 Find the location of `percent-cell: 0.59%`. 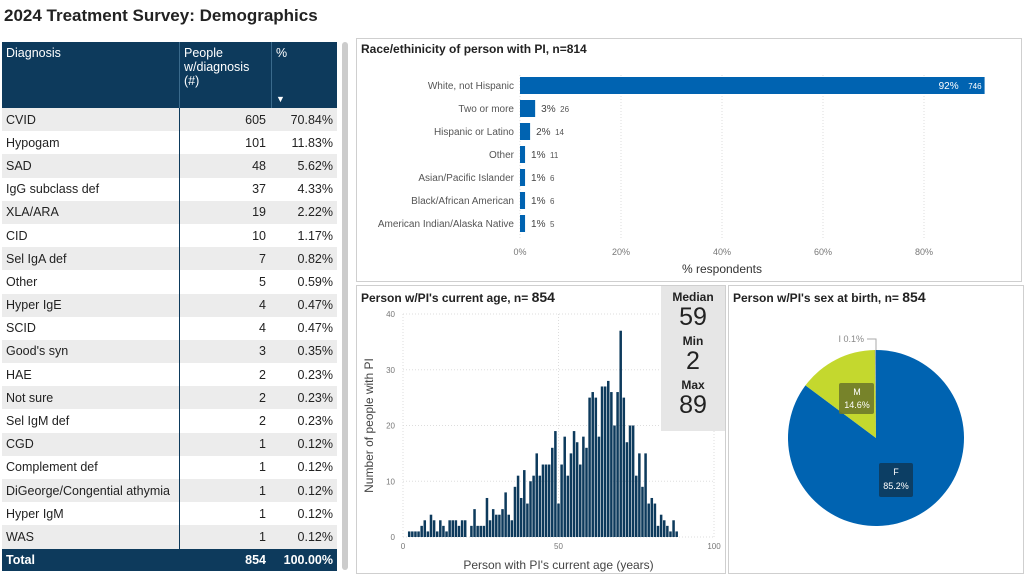

percent-cell: 0.59% is located at coordinates (315, 281).